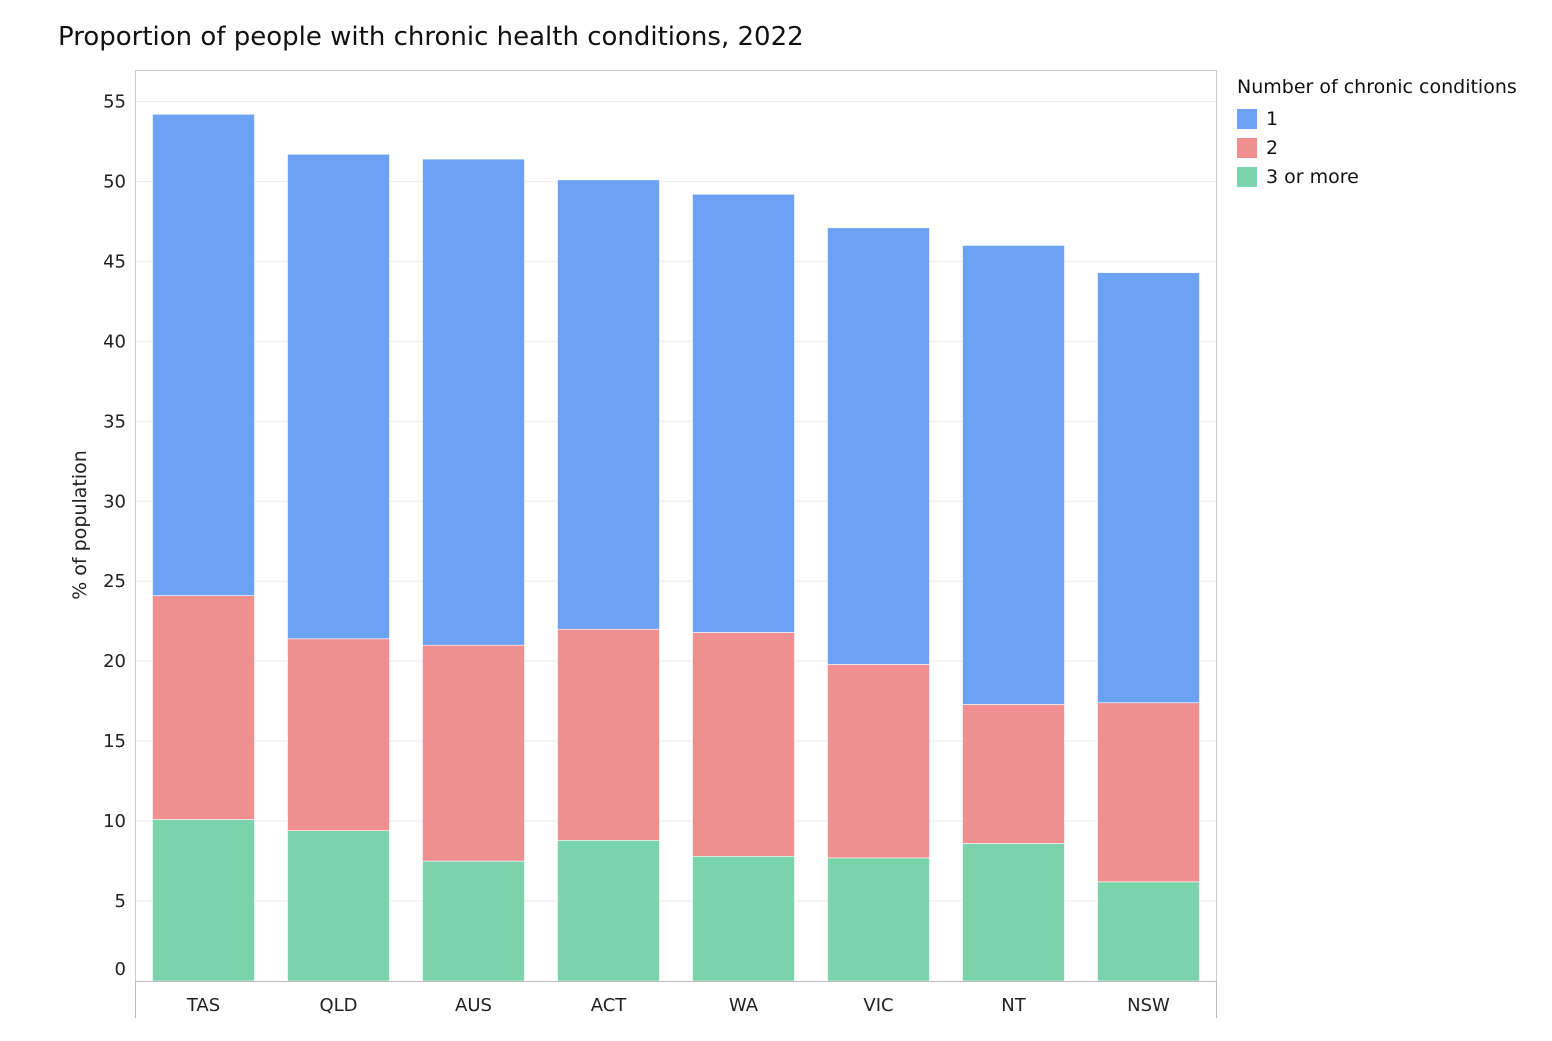  I want to click on legend-item-3-or-more: 3 or more, so click(1377, 176).